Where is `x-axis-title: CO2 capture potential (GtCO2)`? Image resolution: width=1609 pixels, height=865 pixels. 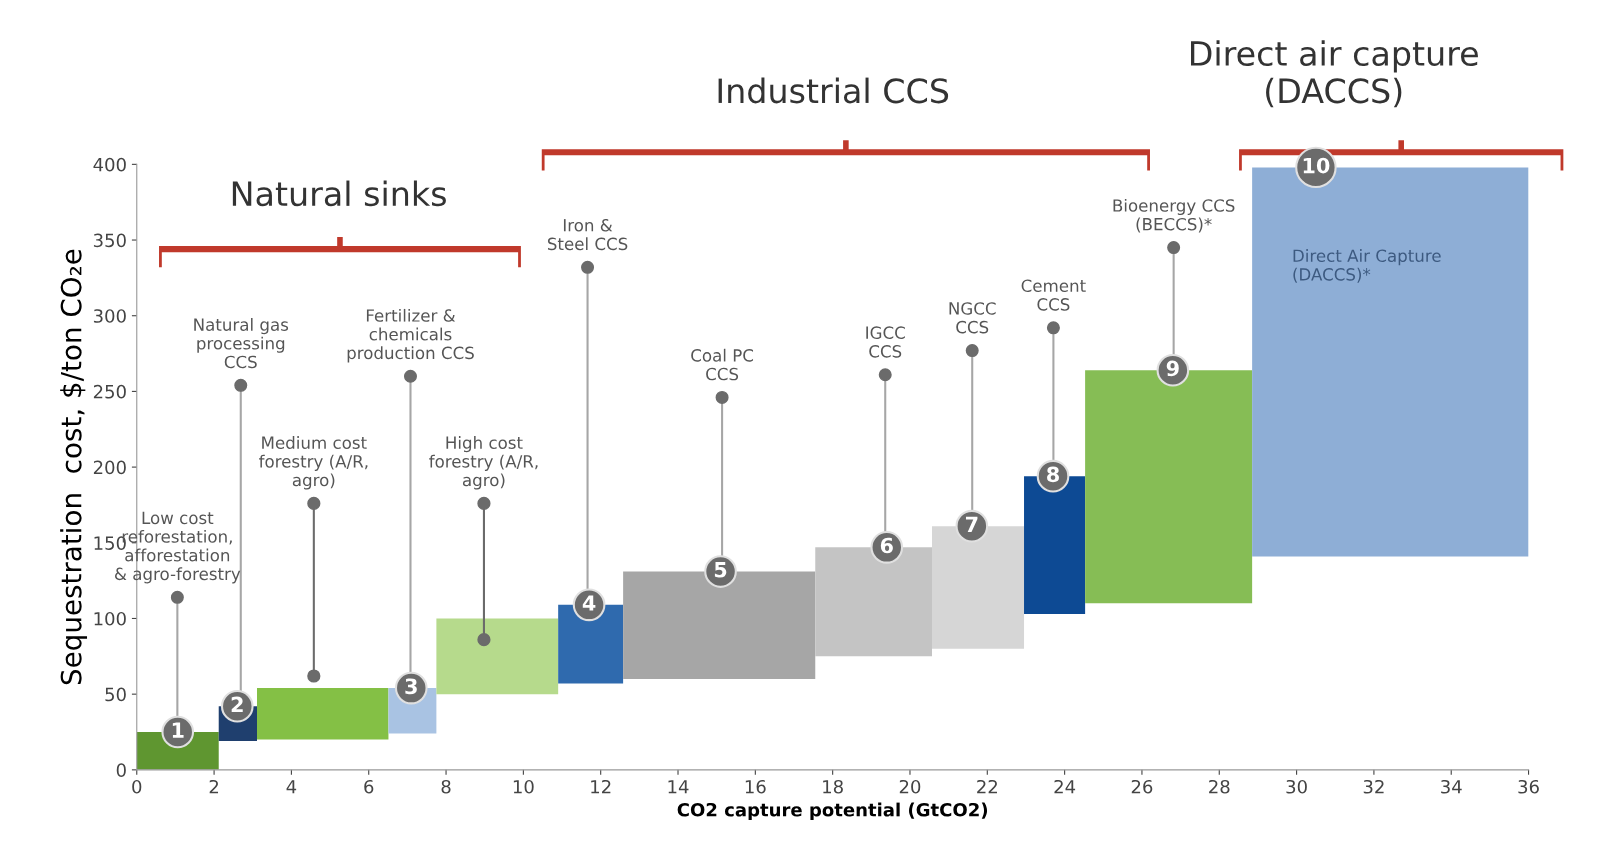
x-axis-title: CO2 capture potential (GtCO2) is located at coordinates (832, 811).